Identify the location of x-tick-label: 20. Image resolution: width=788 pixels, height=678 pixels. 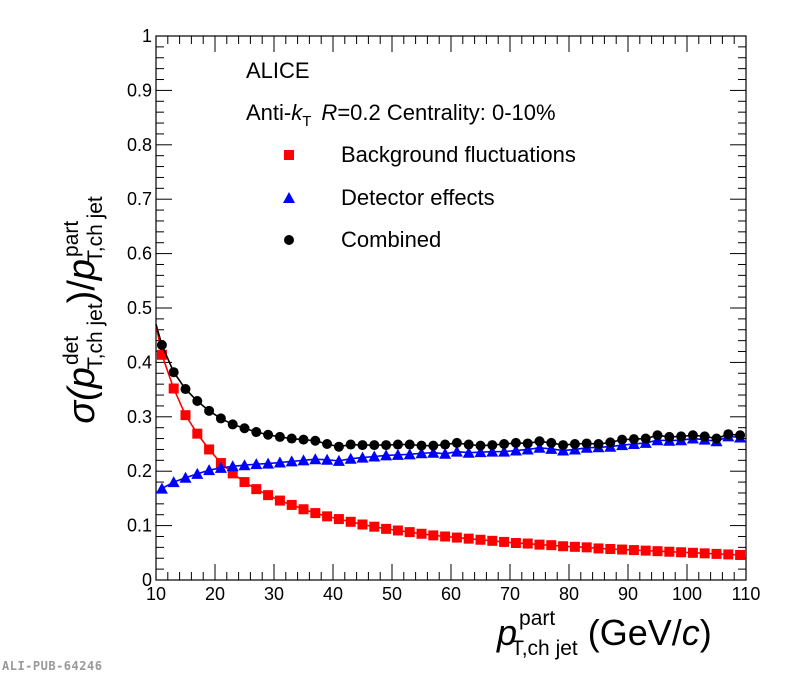
(215, 594).